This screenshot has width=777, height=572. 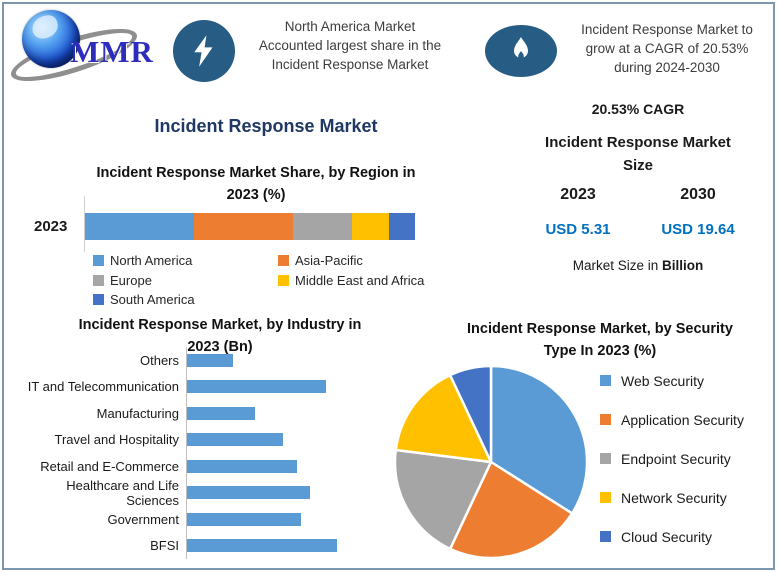 What do you see at coordinates (401, 226) in the screenshot?
I see `region-segment-south-america` at bounding box center [401, 226].